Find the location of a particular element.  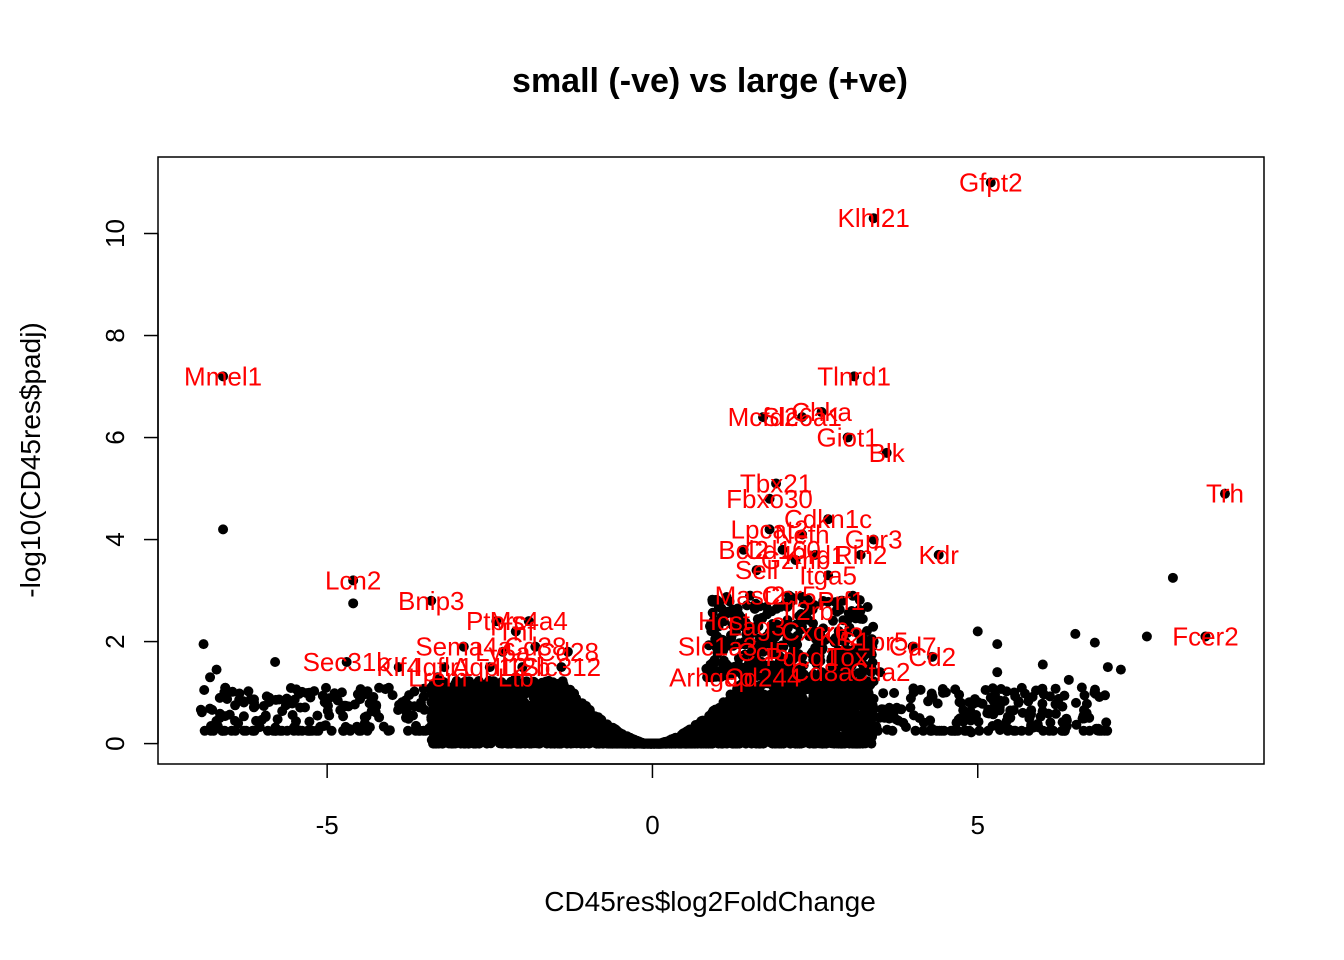

gene-point-cd7 is located at coordinates (912, 646).